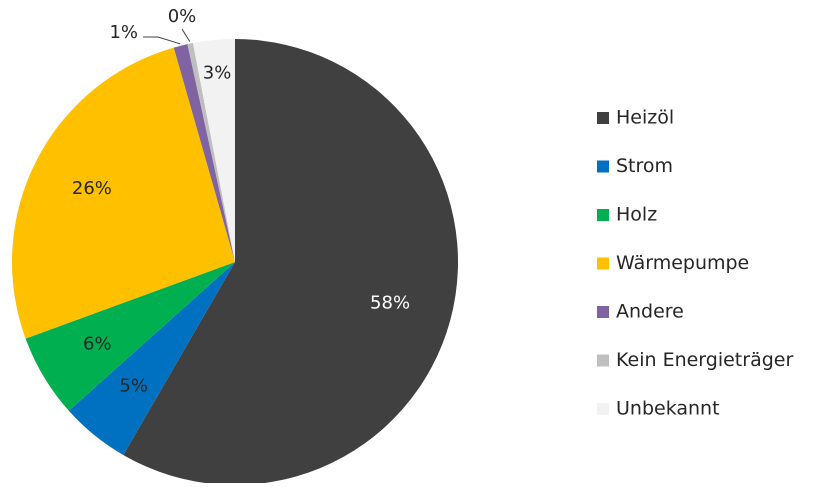 Image resolution: width=826 pixels, height=487 pixels. I want to click on data-label: 6%, so click(97, 344).